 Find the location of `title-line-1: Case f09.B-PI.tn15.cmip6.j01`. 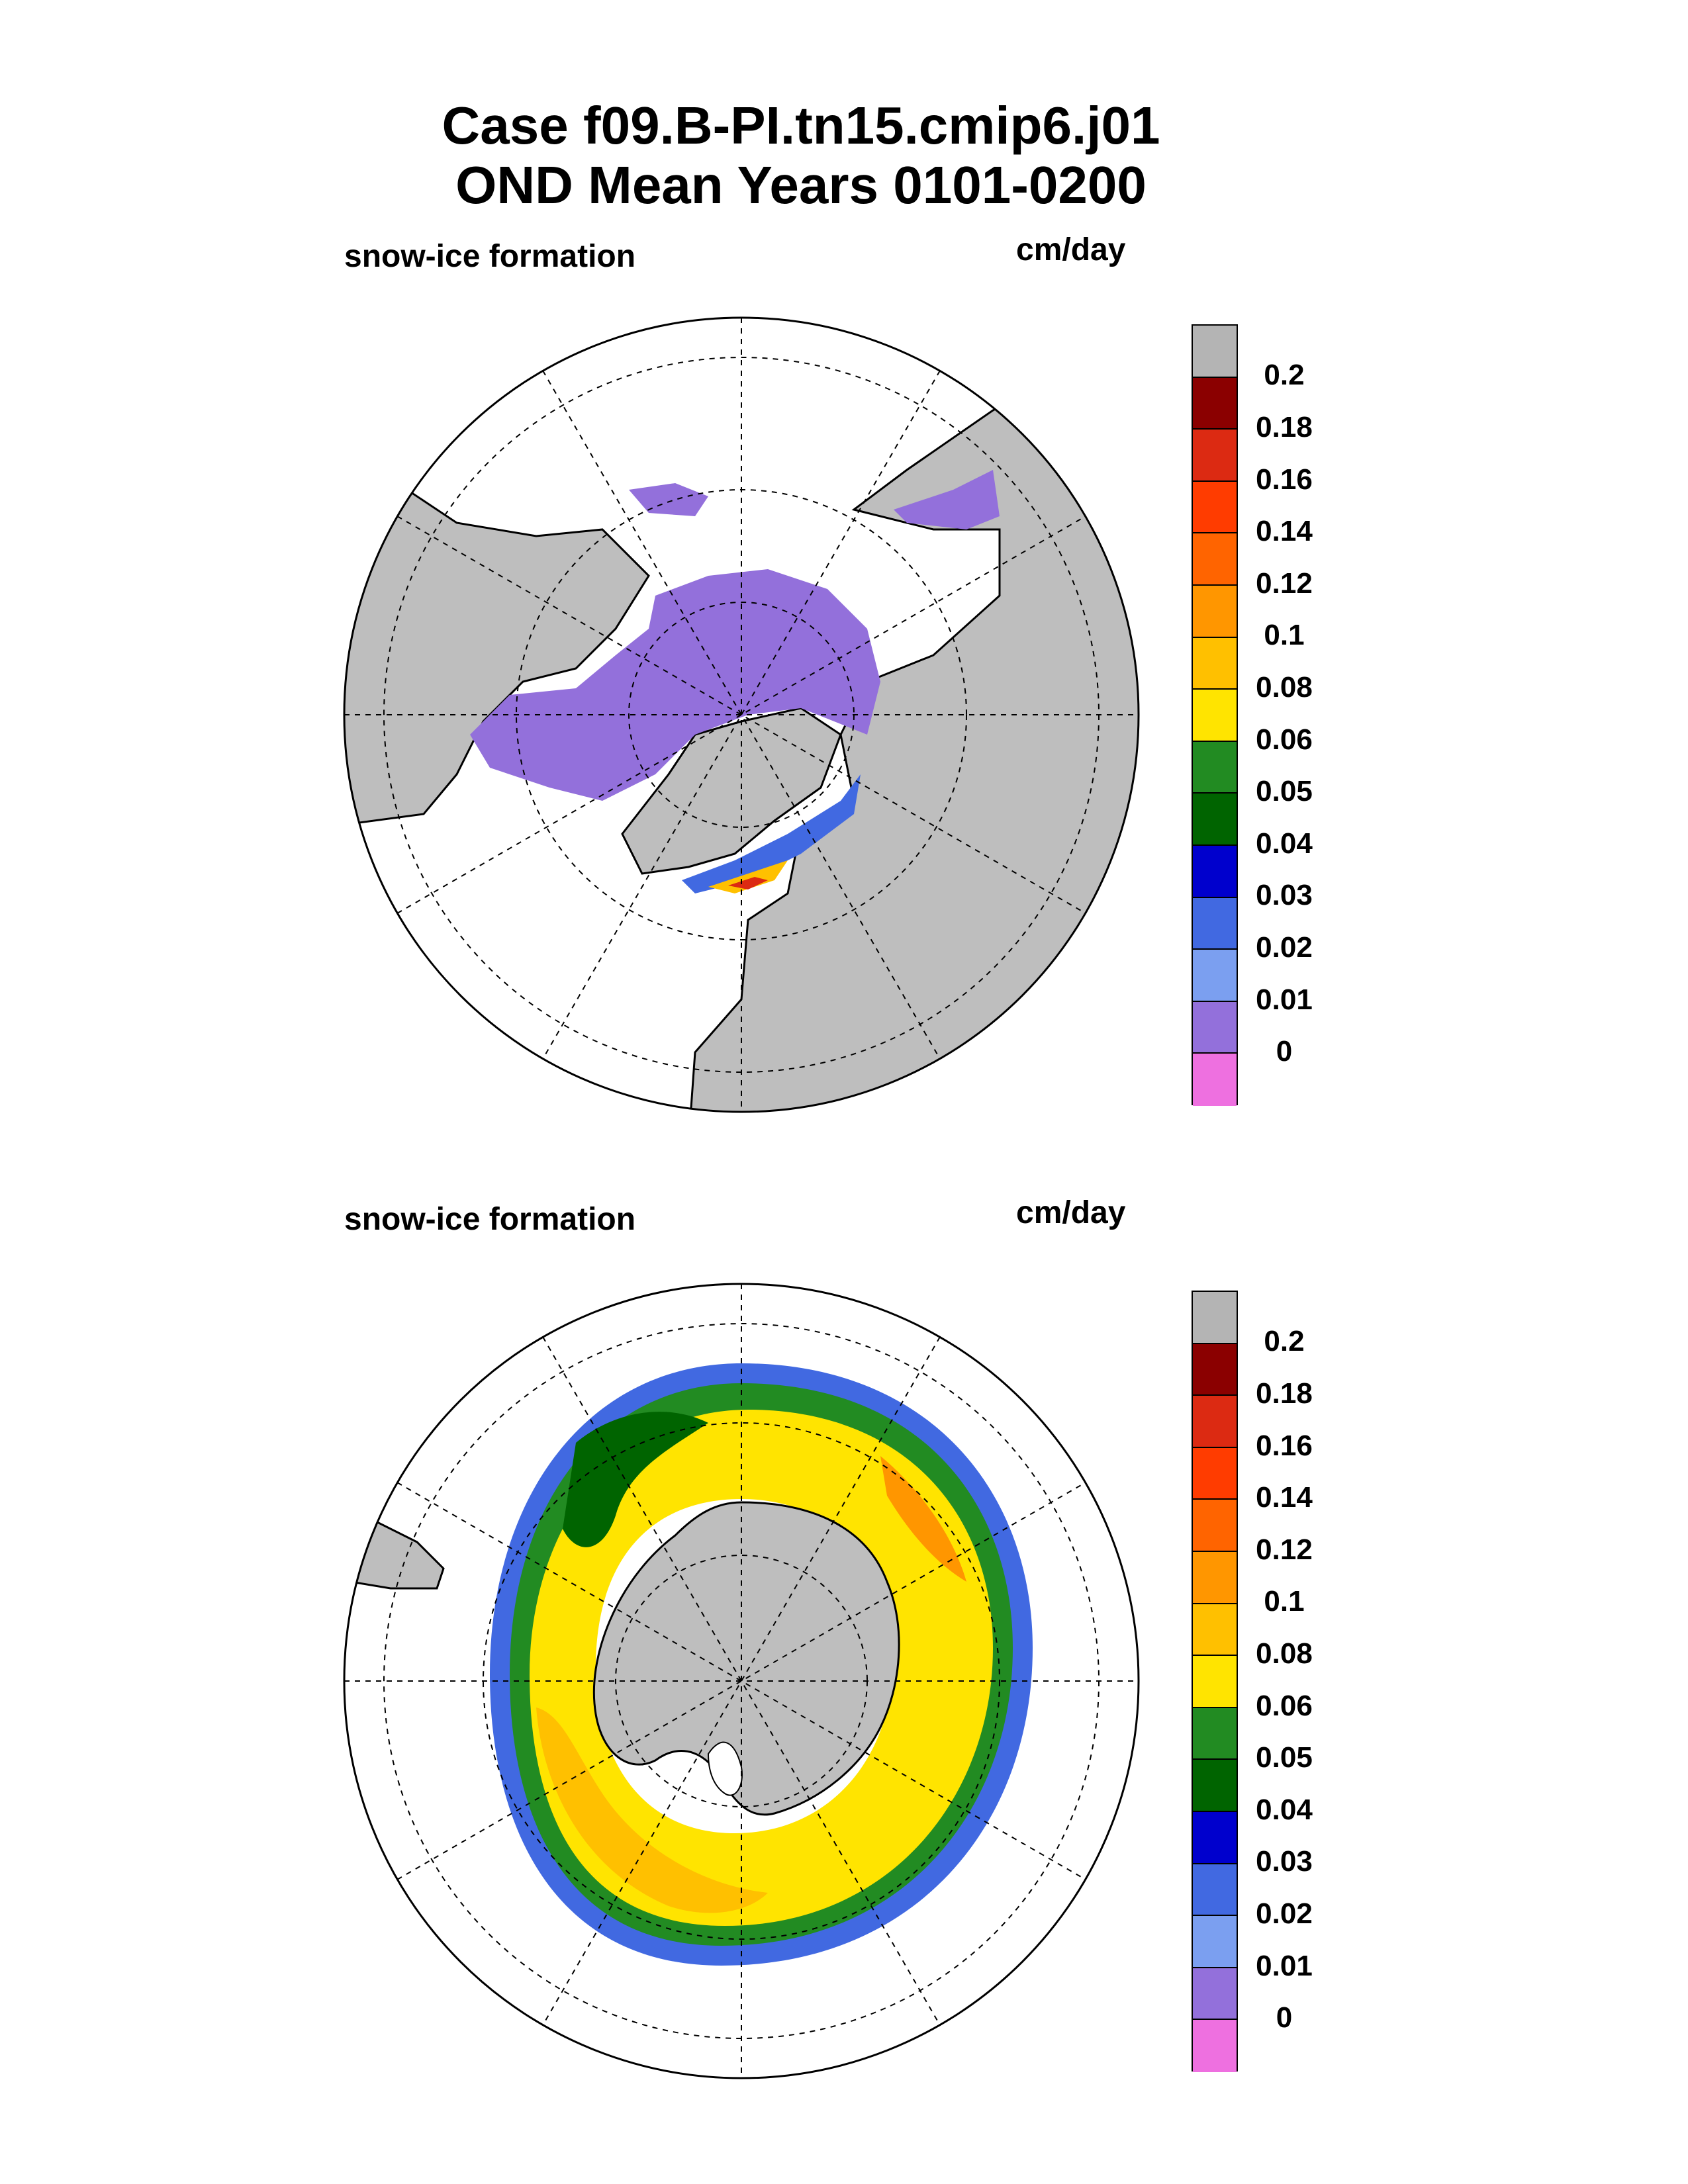

title-line-1: Case f09.B-PI.tn15.cmip6.j01 is located at coordinates (801, 125).